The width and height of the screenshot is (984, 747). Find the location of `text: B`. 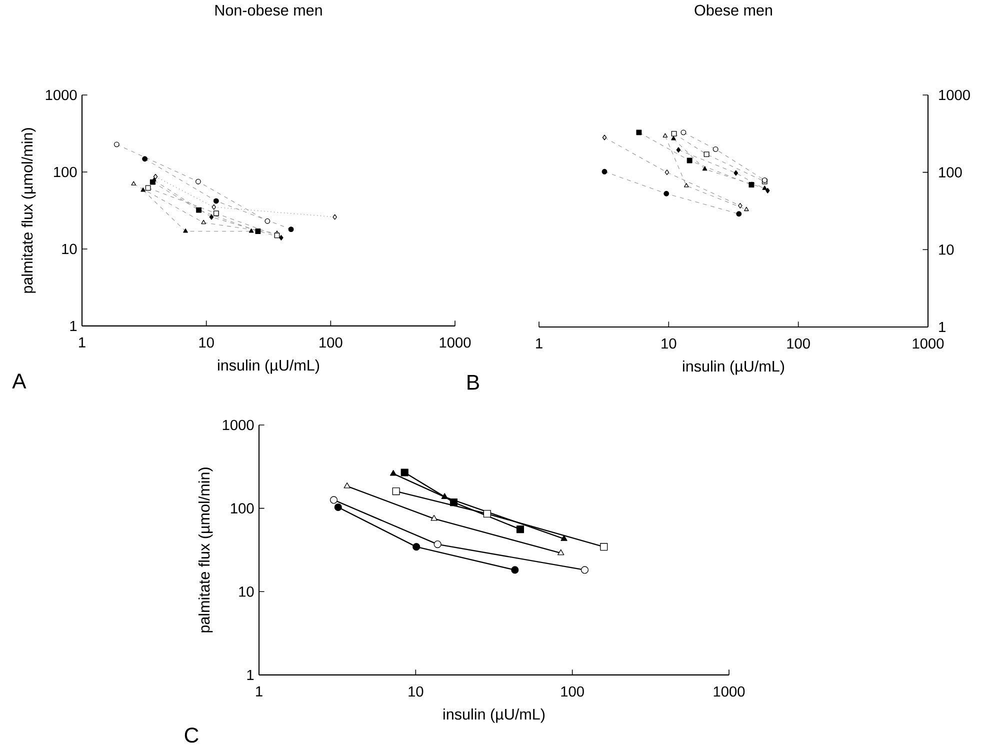

text: B is located at coordinates (473, 382).